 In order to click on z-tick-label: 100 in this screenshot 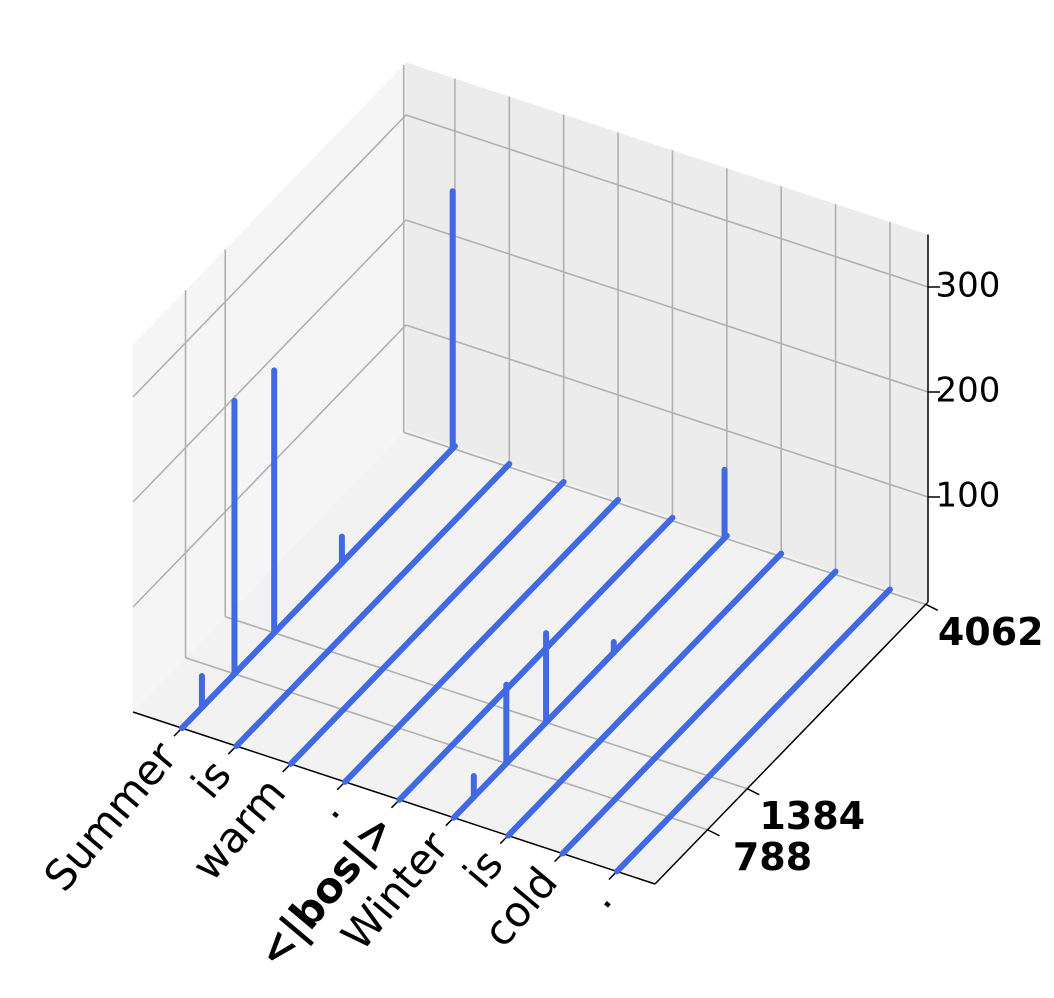, I will do `click(968, 496)`.